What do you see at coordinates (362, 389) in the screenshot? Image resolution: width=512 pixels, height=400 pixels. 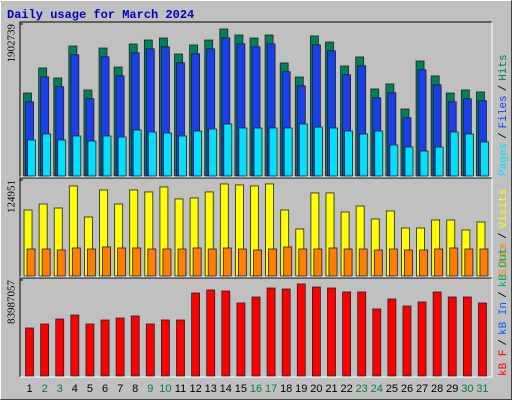 I see `x-tick-label: 23` at bounding box center [362, 389].